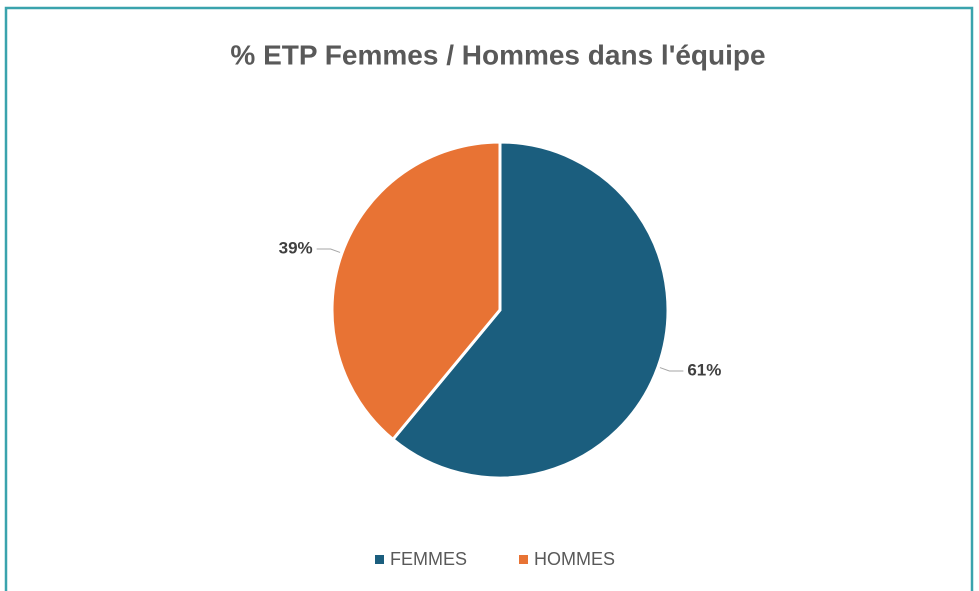  What do you see at coordinates (574, 559) in the screenshot?
I see `legend-label: HOMMES` at bounding box center [574, 559].